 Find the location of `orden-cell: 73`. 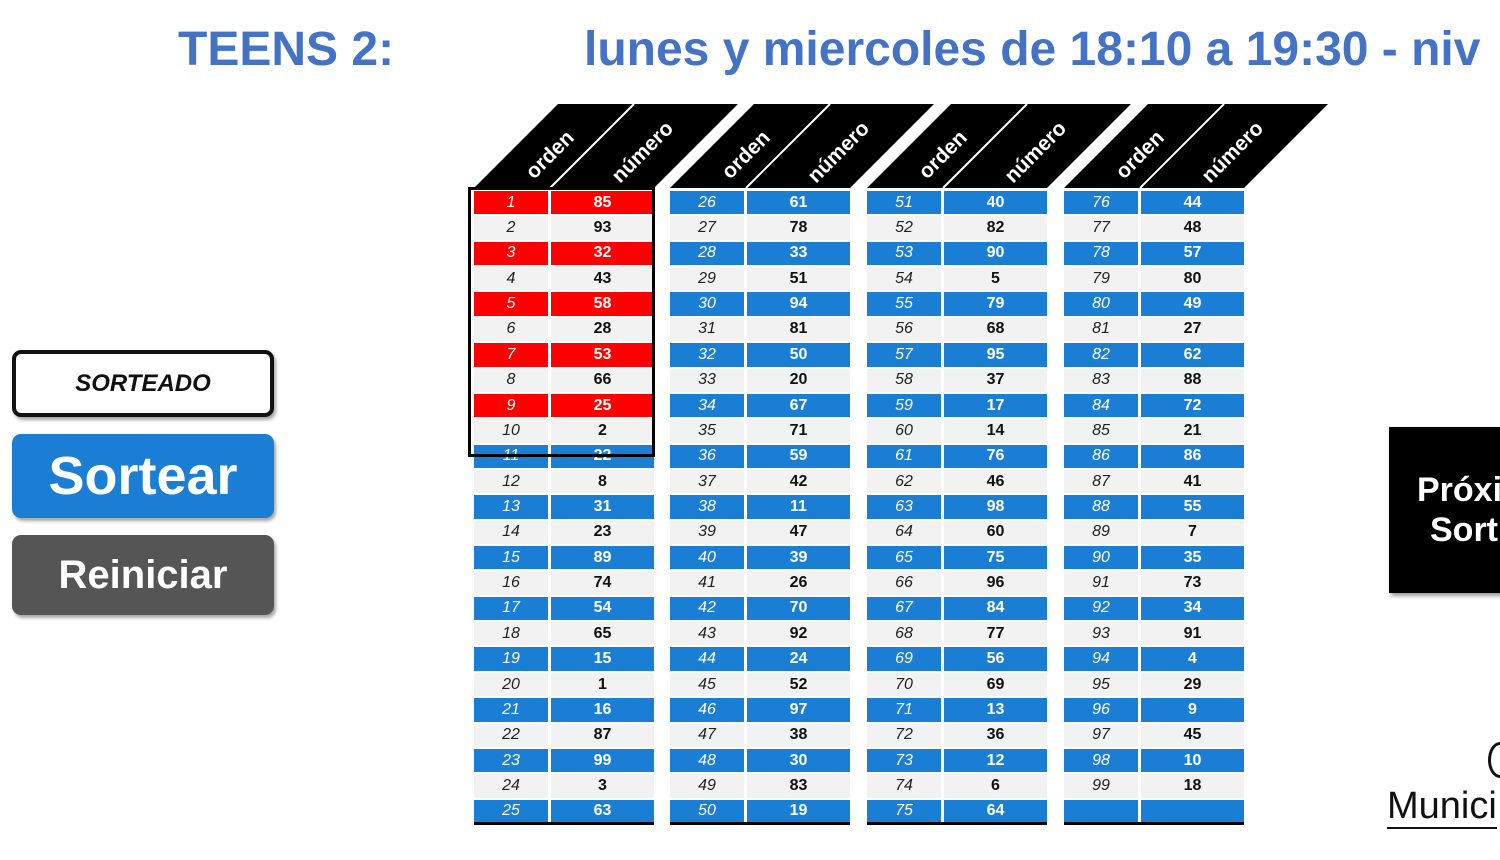

orden-cell: 73 is located at coordinates (904, 760).